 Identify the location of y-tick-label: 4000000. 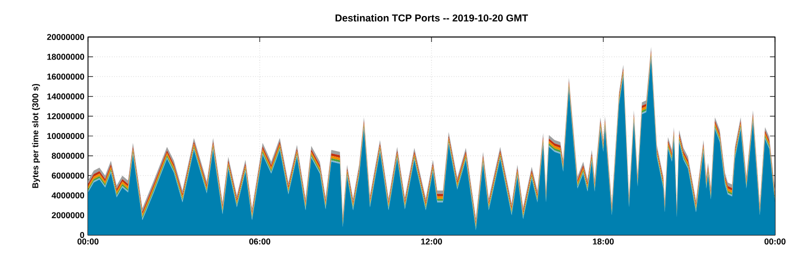
(68, 195).